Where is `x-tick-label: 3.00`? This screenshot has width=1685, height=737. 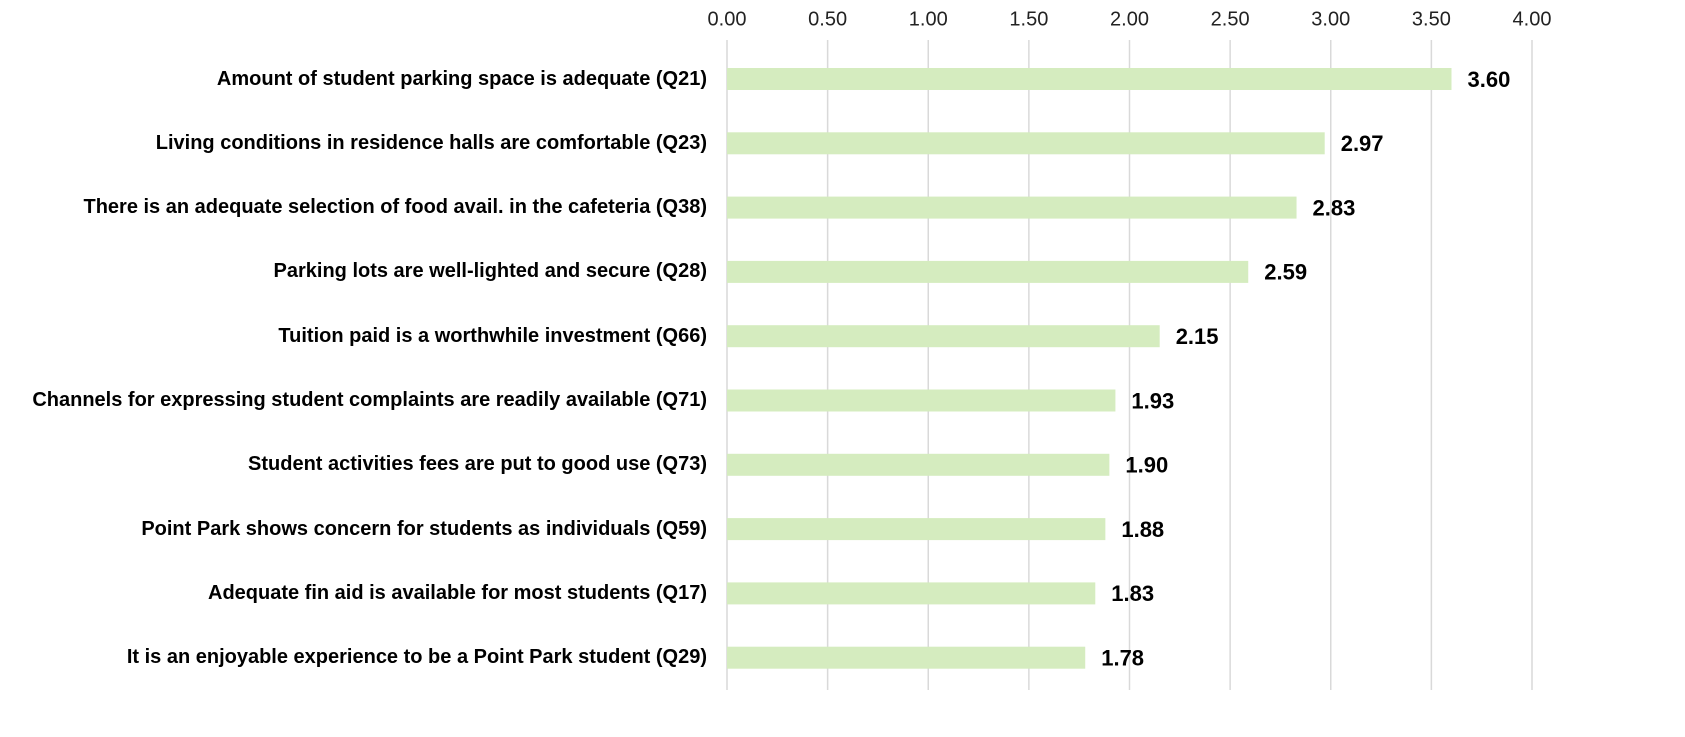
x-tick-label: 3.00 is located at coordinates (1330, 19).